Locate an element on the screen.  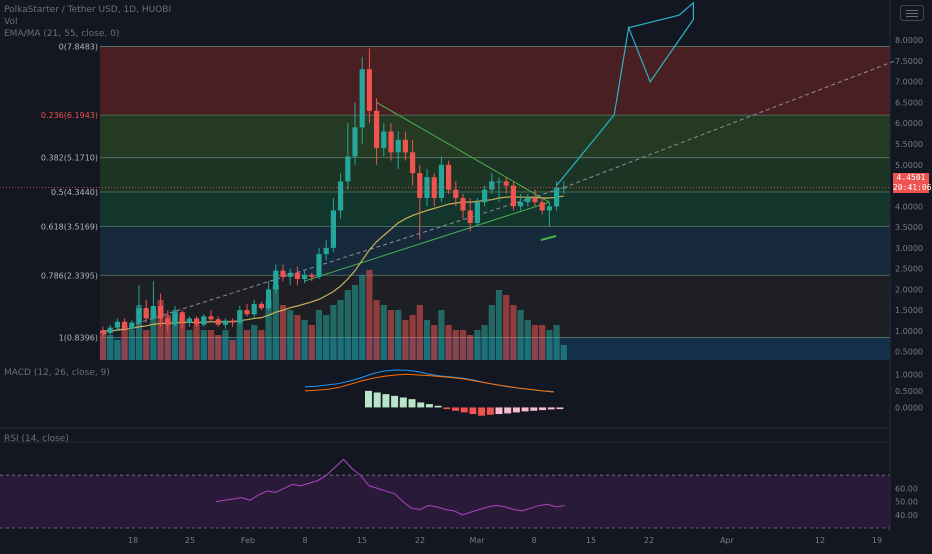
countdown-tag: 20:41:06 is located at coordinates (912, 188).